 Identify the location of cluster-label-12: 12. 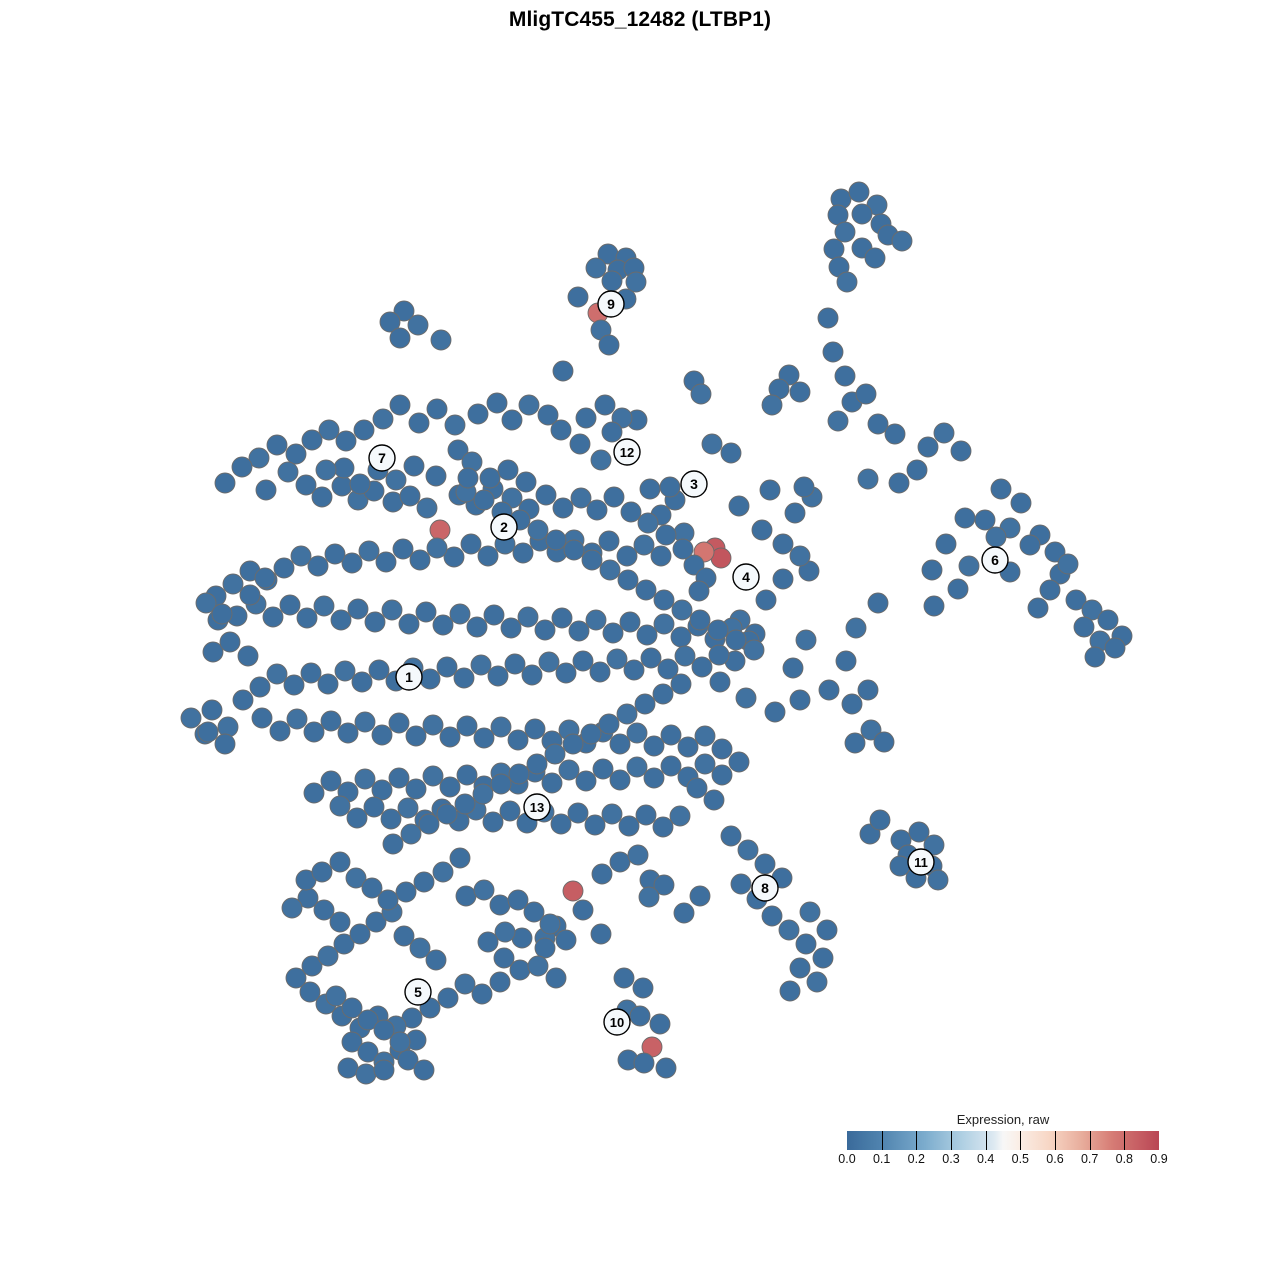
(627, 452).